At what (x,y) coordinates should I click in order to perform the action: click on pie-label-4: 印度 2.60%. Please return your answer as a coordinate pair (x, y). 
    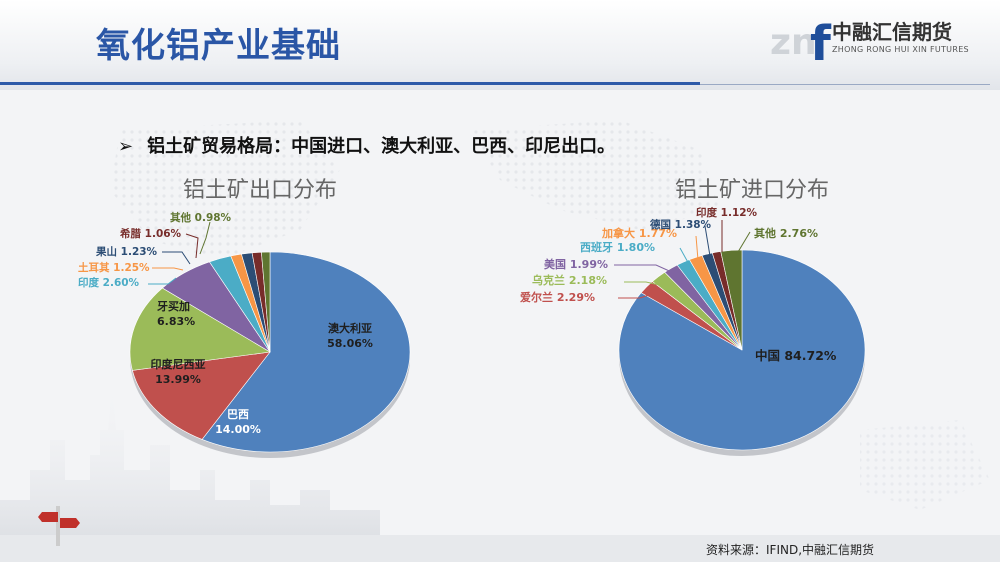
    Looking at the image, I should click on (109, 282).